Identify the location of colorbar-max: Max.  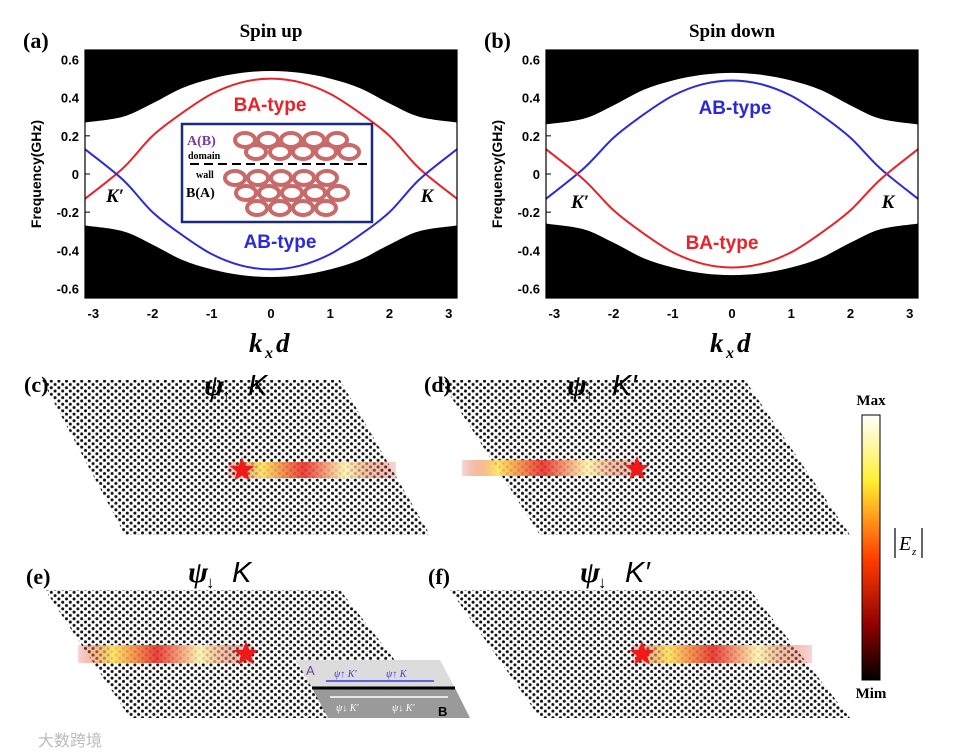
(871, 401).